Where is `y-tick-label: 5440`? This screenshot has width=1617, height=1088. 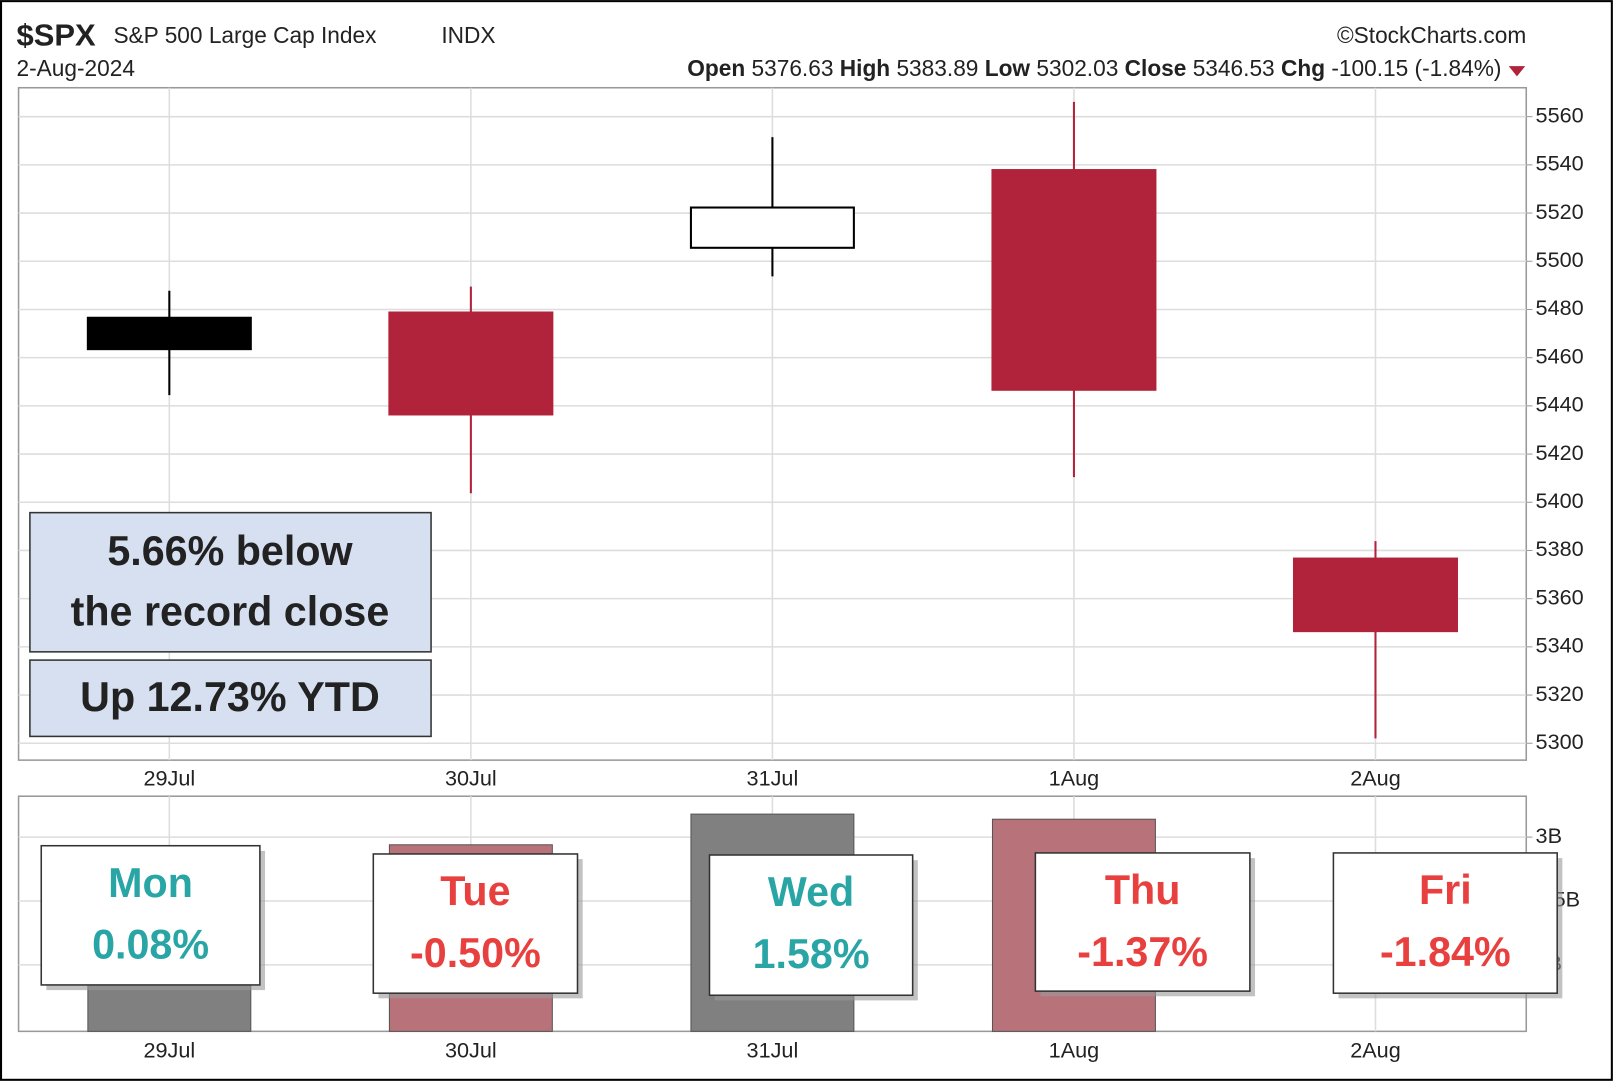
y-tick-label: 5440 is located at coordinates (1560, 404).